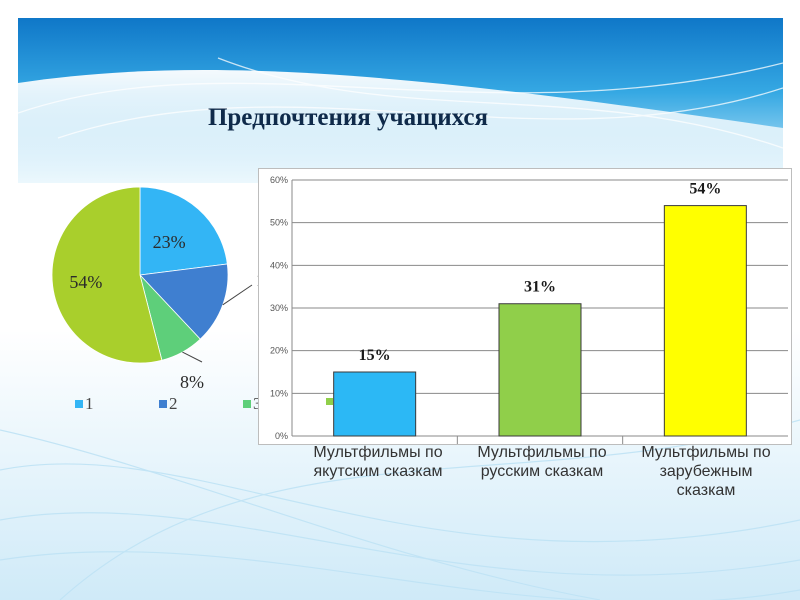 Image resolution: width=800 pixels, height=600 pixels. Describe the element at coordinates (705, 189) in the screenshot. I see `bar-value-label-3: 54%` at that location.